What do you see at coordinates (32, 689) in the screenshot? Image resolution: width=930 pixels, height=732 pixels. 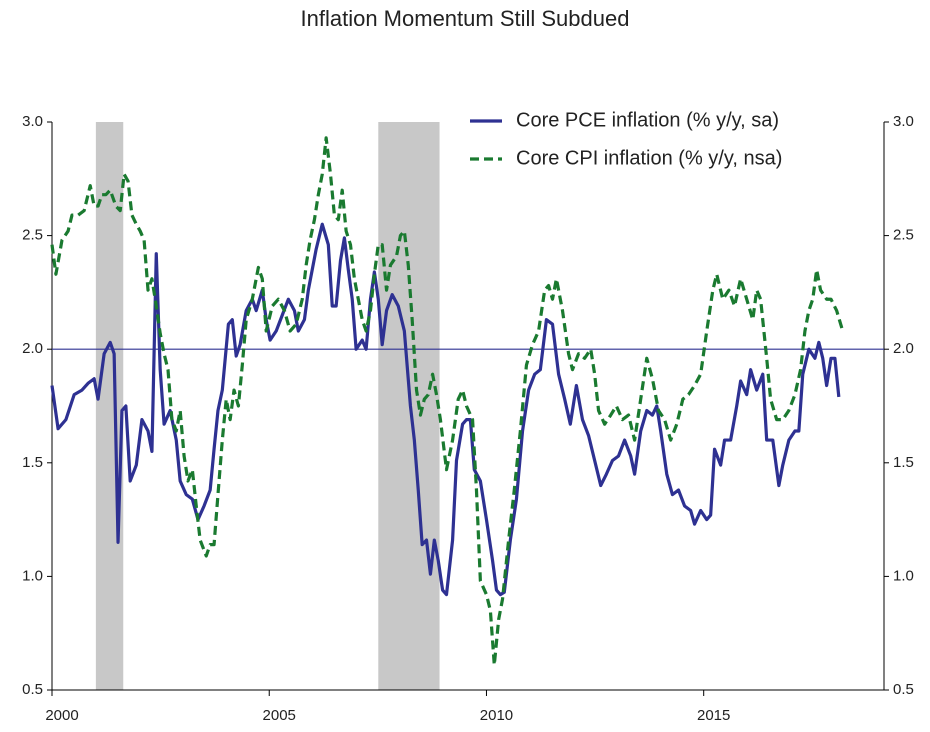 I see `y-tick-label: 0.5` at bounding box center [32, 689].